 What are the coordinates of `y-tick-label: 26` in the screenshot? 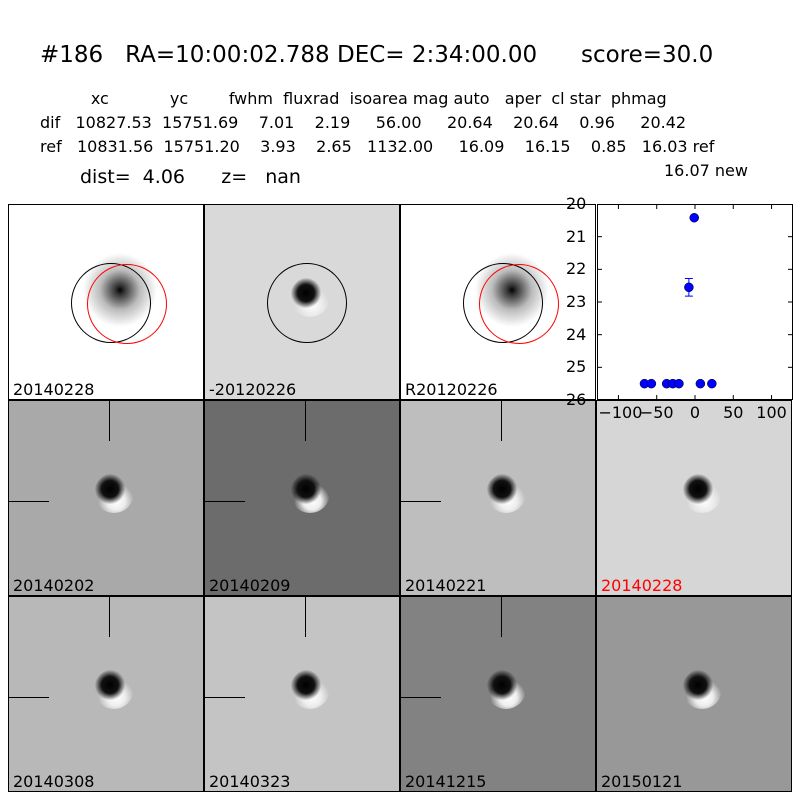 It's located at (576, 399).